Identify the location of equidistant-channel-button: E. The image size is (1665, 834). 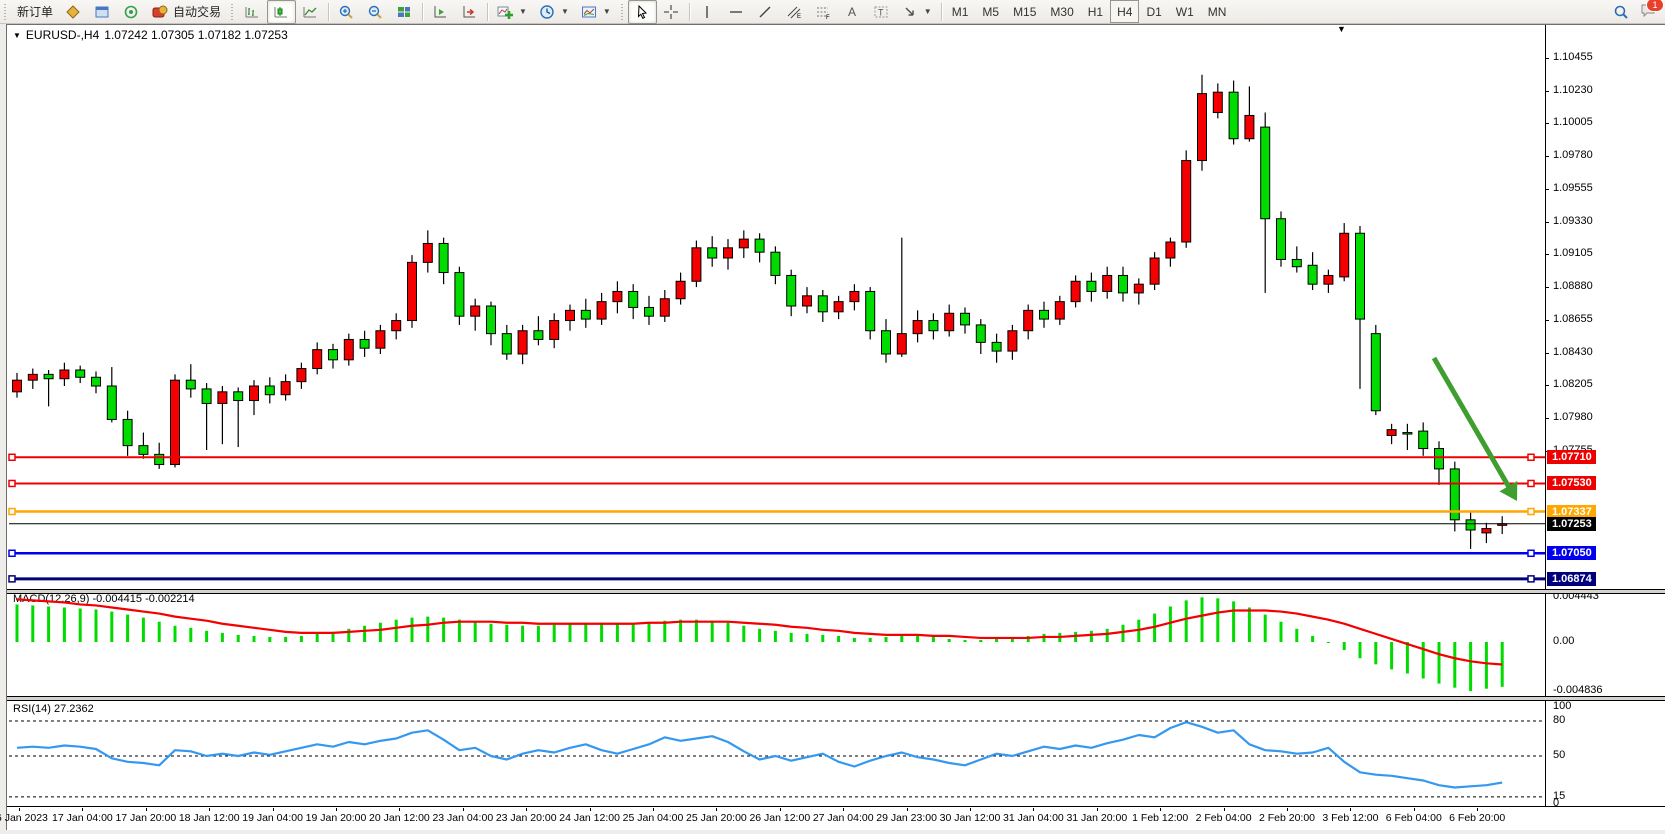
(794, 12).